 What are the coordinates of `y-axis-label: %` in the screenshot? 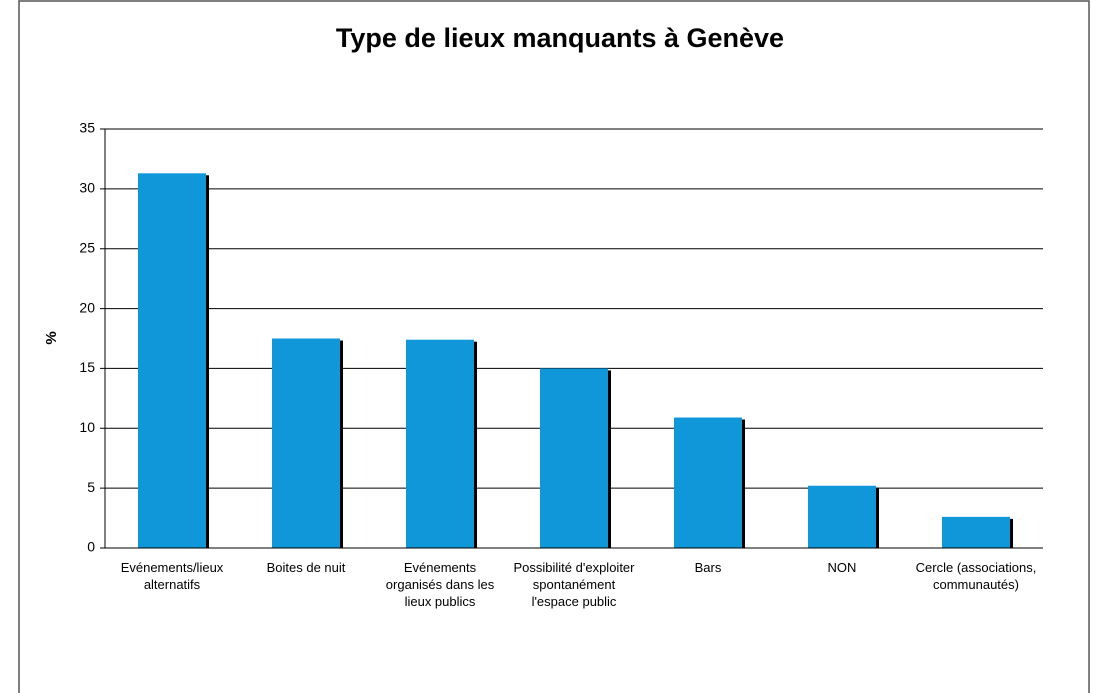 It's located at (51, 337).